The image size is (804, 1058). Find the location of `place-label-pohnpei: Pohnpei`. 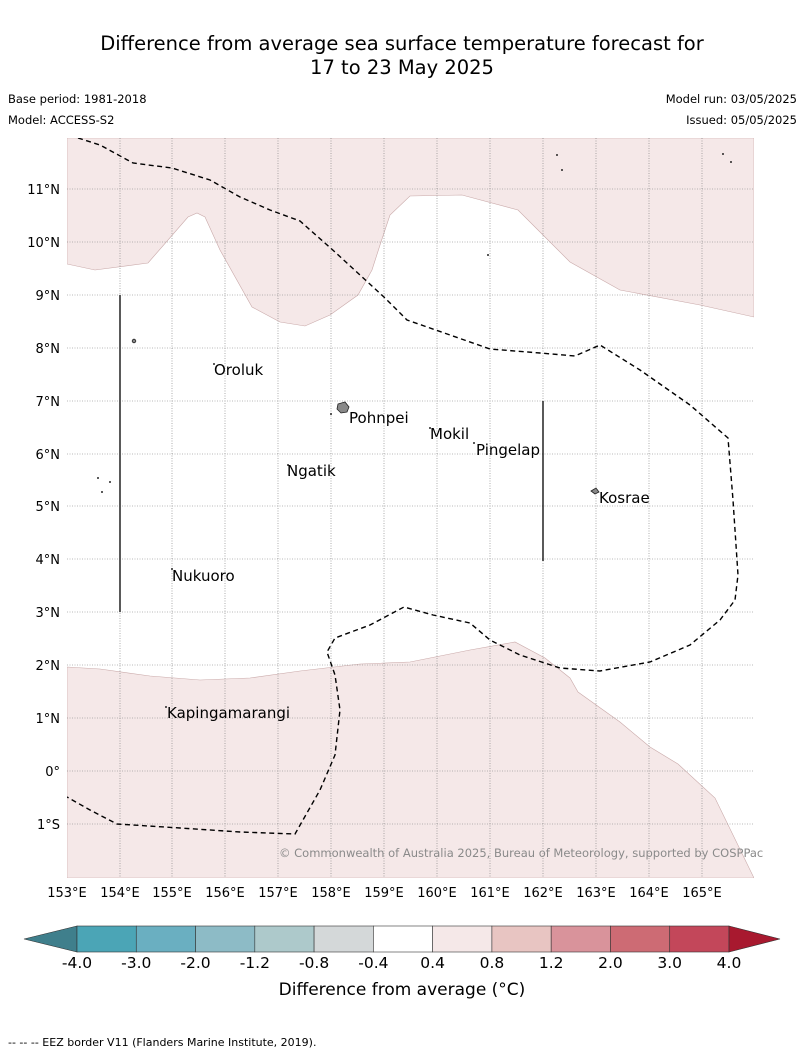

place-label-pohnpei: Pohnpei is located at coordinates (379, 418).